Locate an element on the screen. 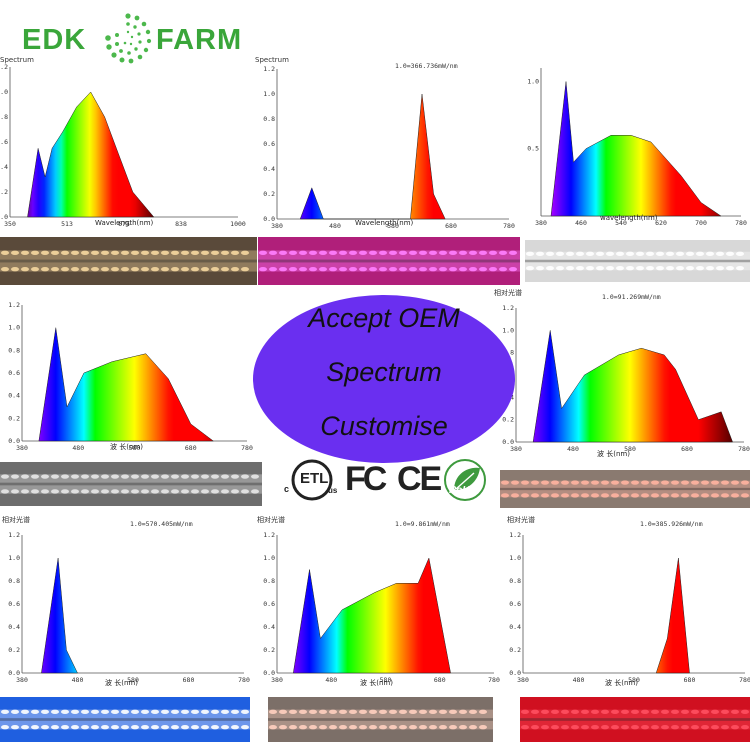  oem-banner-oval: Accept OEM Spectrum Customise is located at coordinates (384, 379).